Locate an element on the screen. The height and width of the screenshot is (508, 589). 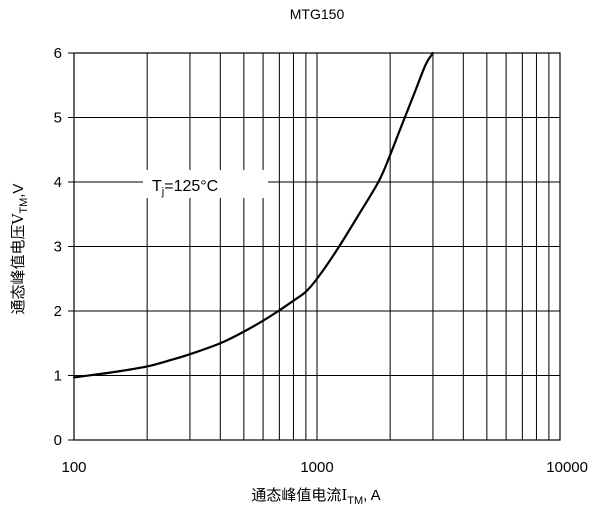
x-axis-label-sub: TM is located at coordinates (355, 501).